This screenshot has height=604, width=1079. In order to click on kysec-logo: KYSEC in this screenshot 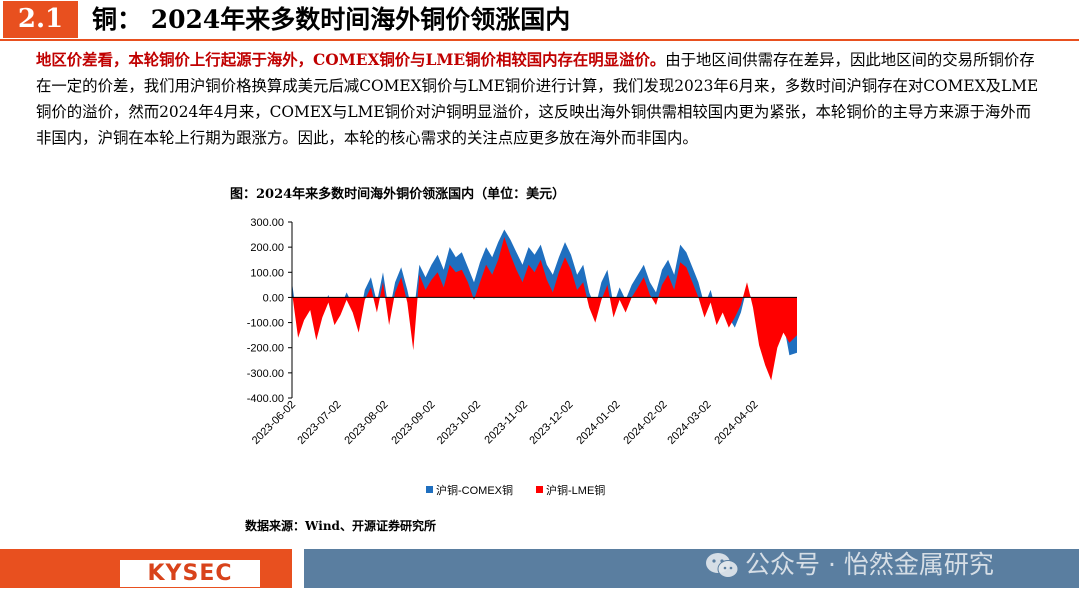, I will do `click(190, 573)`.